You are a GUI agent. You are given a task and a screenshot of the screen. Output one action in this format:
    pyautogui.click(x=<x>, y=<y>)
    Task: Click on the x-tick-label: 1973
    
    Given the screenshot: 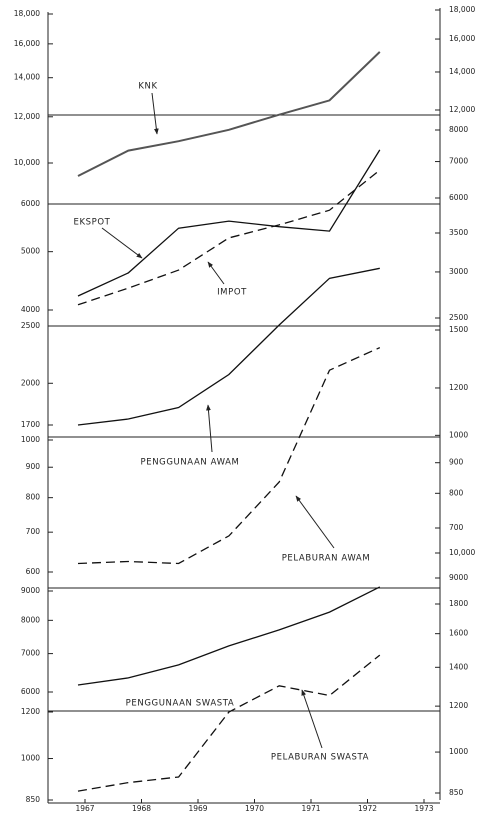 What is the action you would take?
    pyautogui.click(x=423, y=808)
    